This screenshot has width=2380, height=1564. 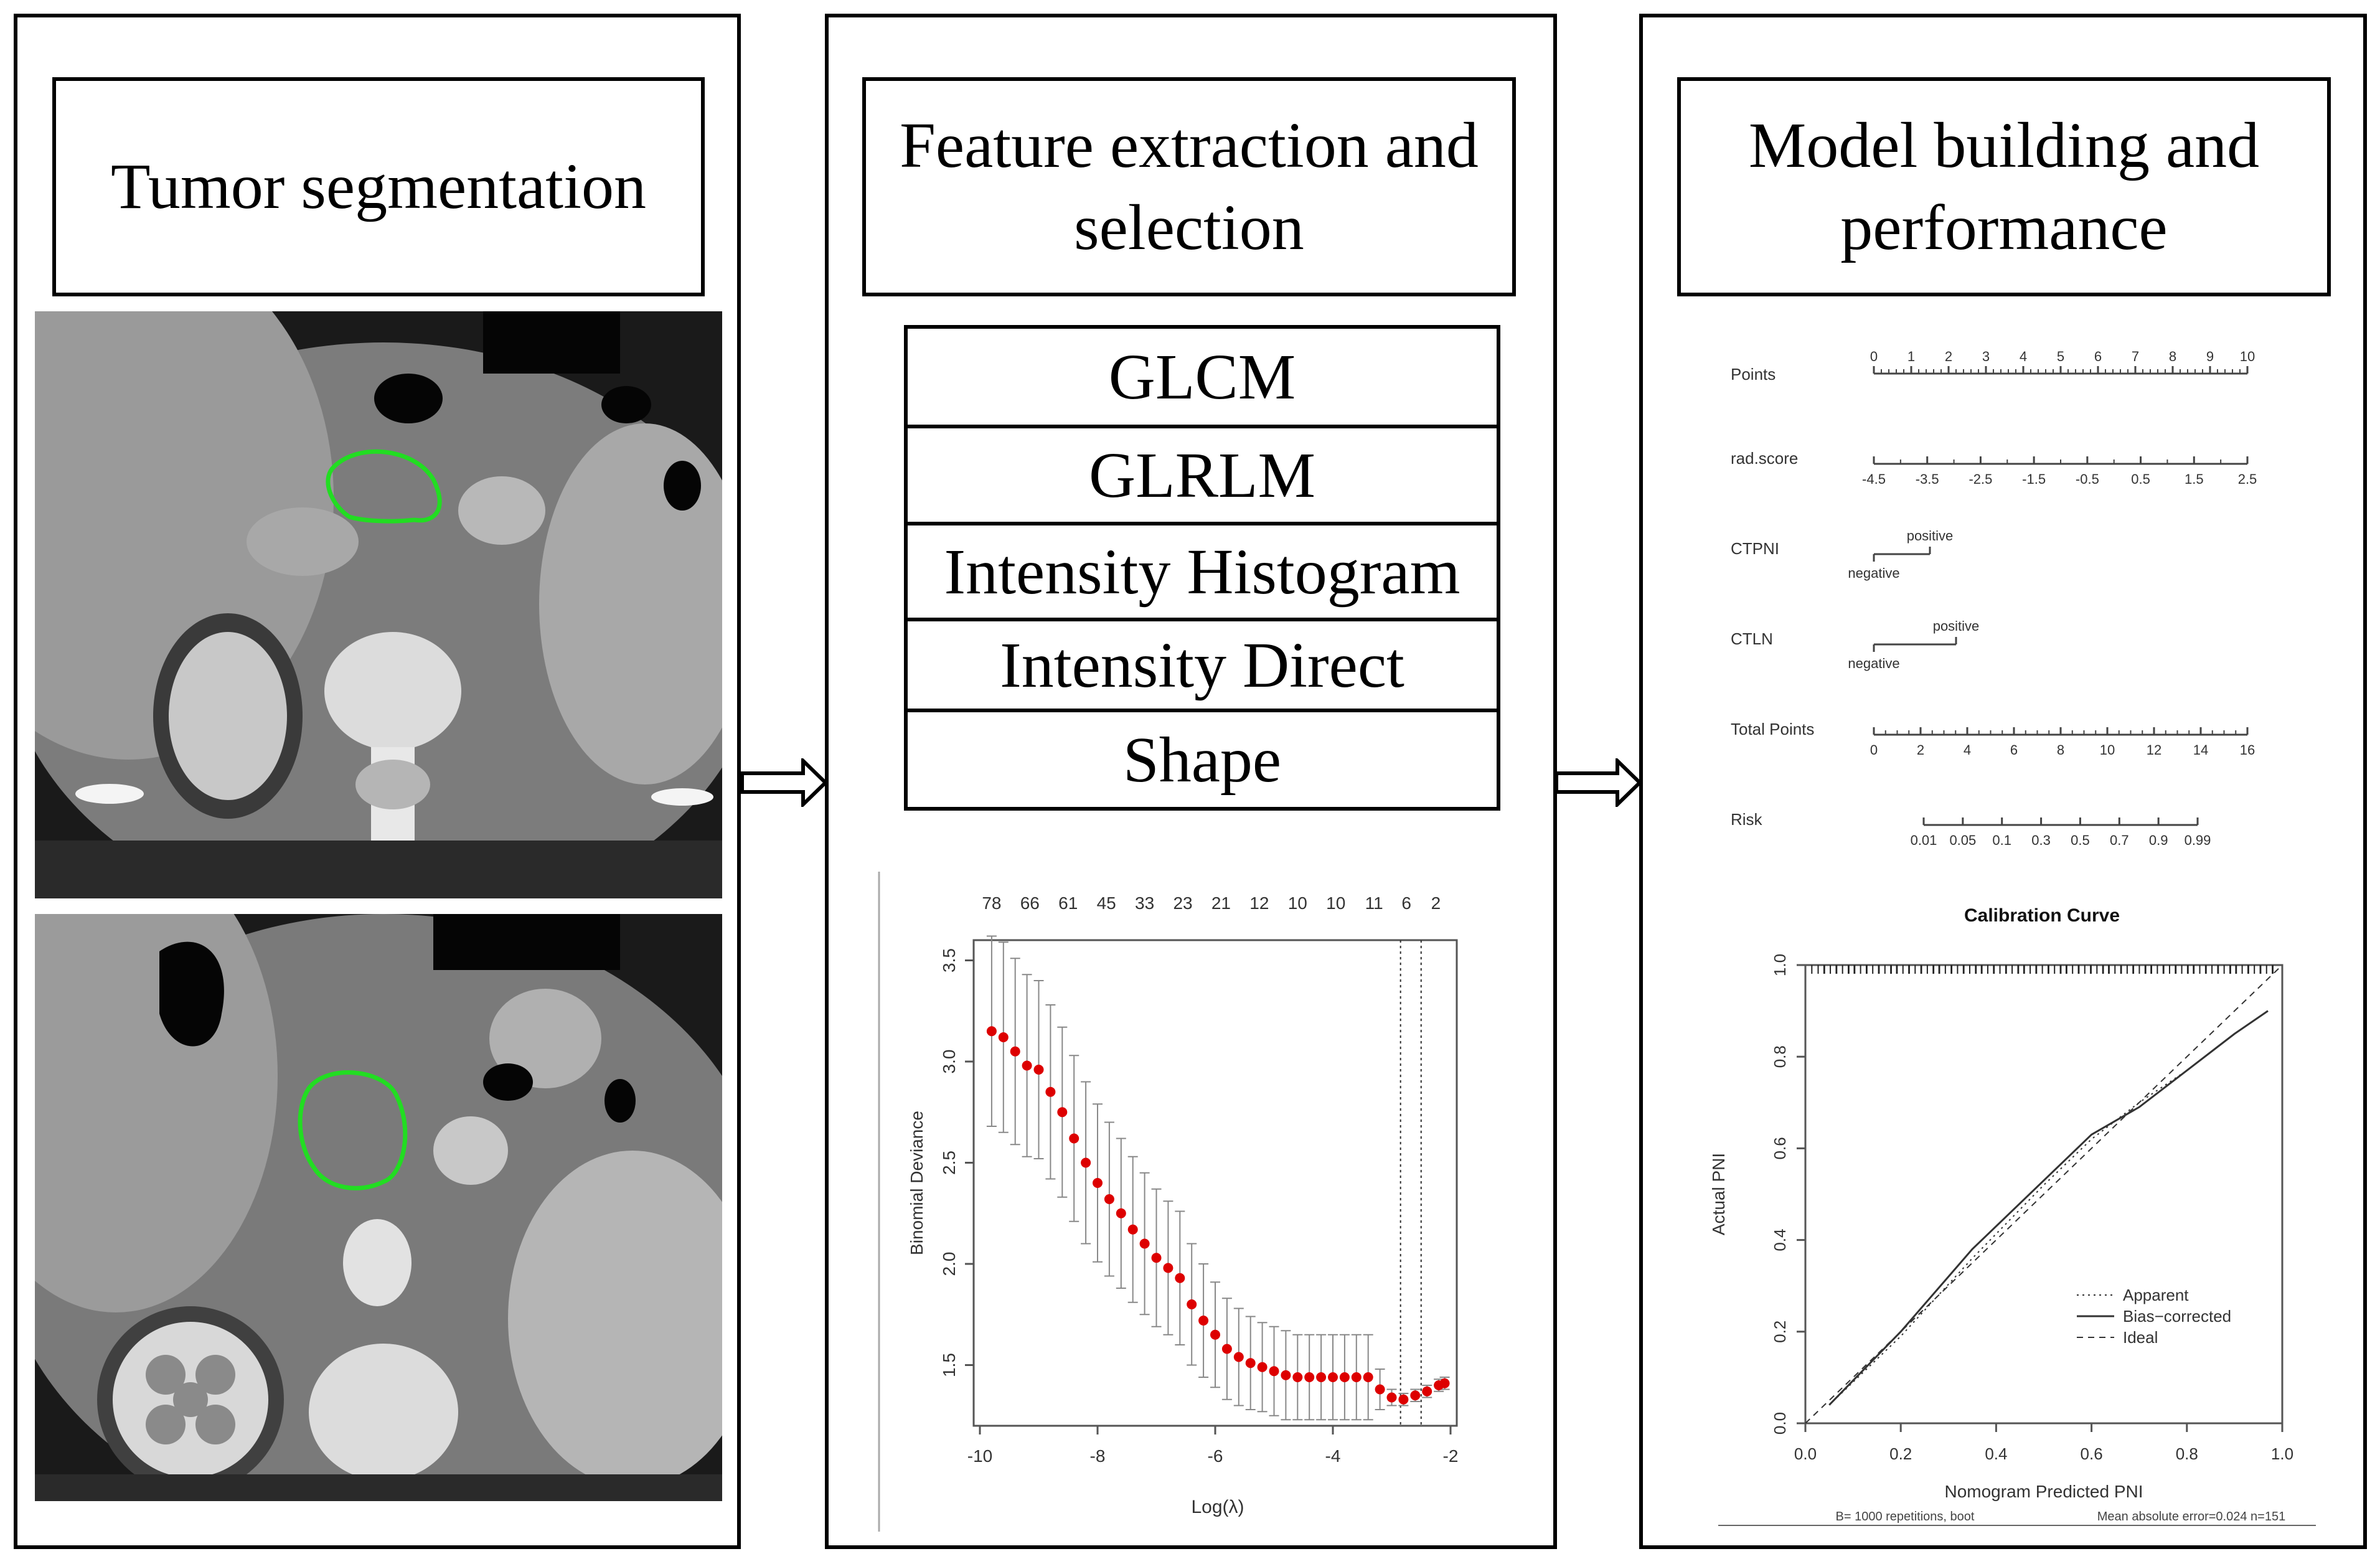 I want to click on model-title-line2: performance, so click(x=2004, y=228).